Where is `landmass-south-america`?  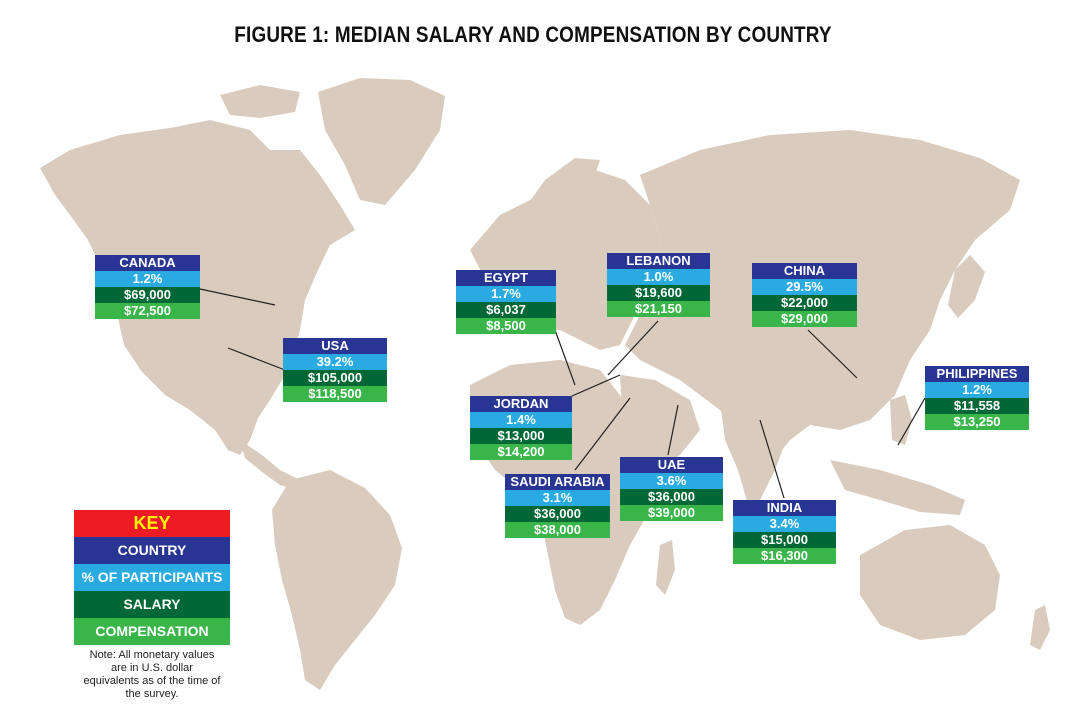
landmass-south-america is located at coordinates (337, 580).